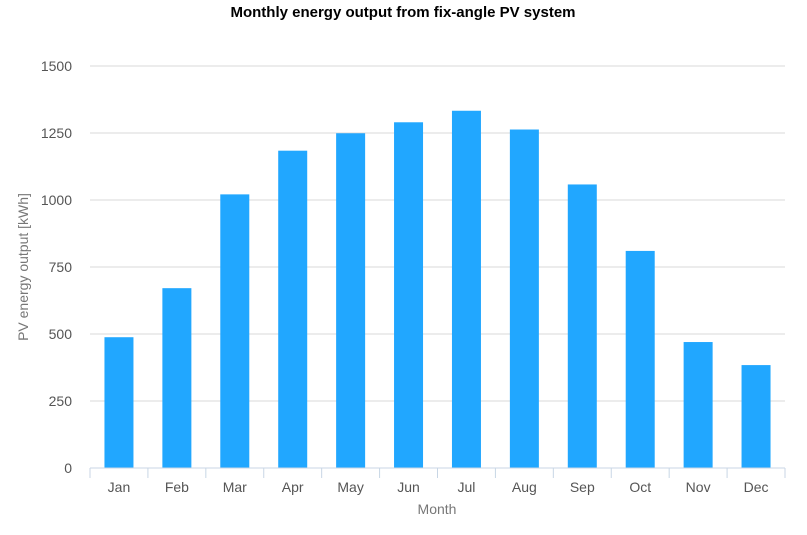 The image size is (807, 535). I want to click on bar-may, so click(351, 300).